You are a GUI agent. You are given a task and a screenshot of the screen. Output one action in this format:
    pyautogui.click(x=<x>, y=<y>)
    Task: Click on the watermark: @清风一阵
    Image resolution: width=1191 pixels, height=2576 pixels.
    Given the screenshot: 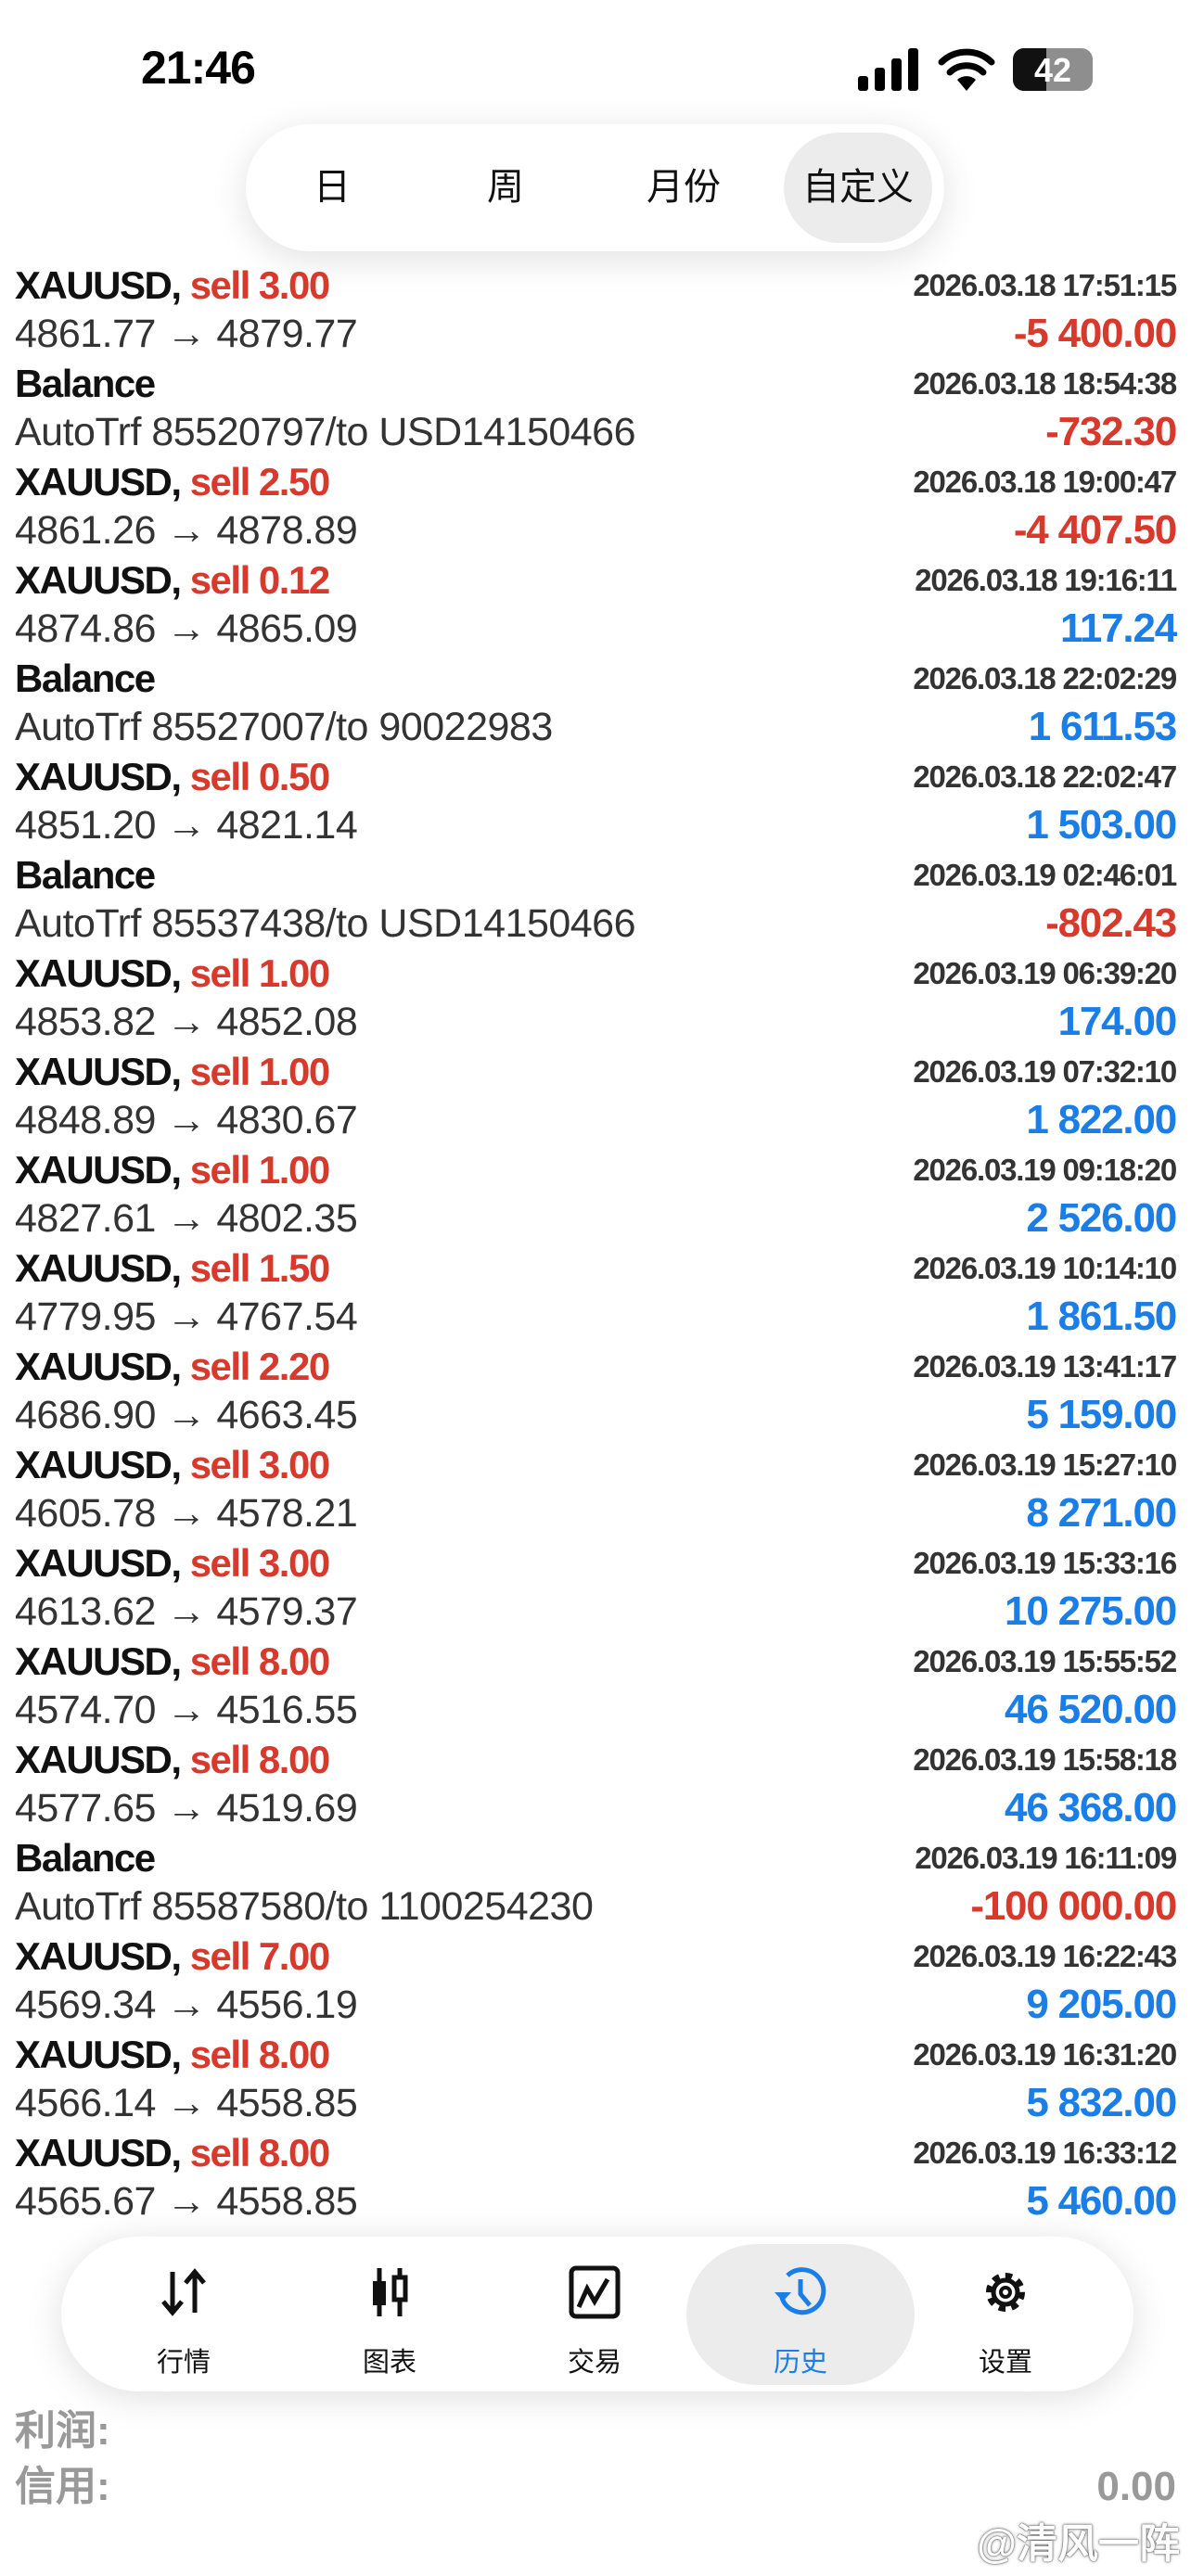 What is the action you would take?
    pyautogui.click(x=1078, y=2544)
    